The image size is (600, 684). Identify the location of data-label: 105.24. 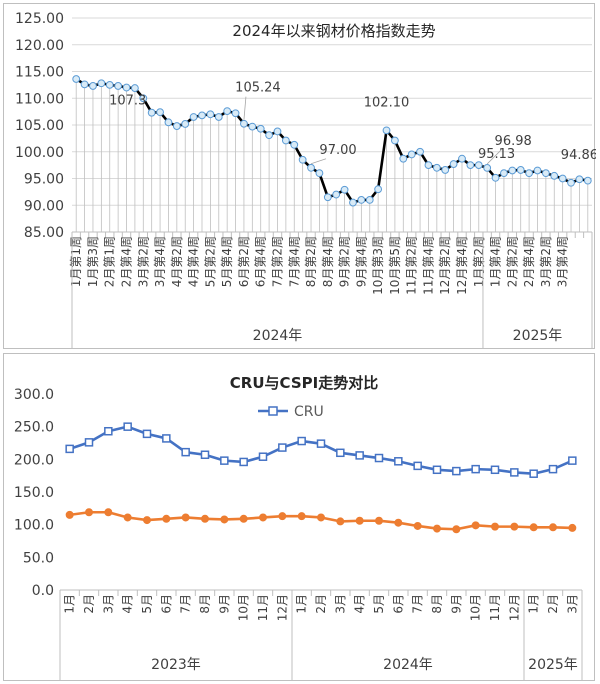
(258, 88).